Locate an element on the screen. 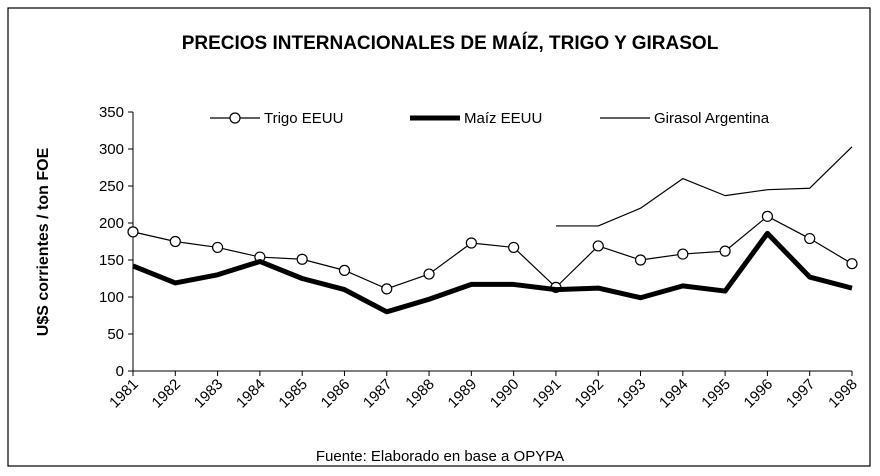 This screenshot has height=476, width=880. y-axis-label: U$S corrientes / ton FOE is located at coordinates (43, 241).